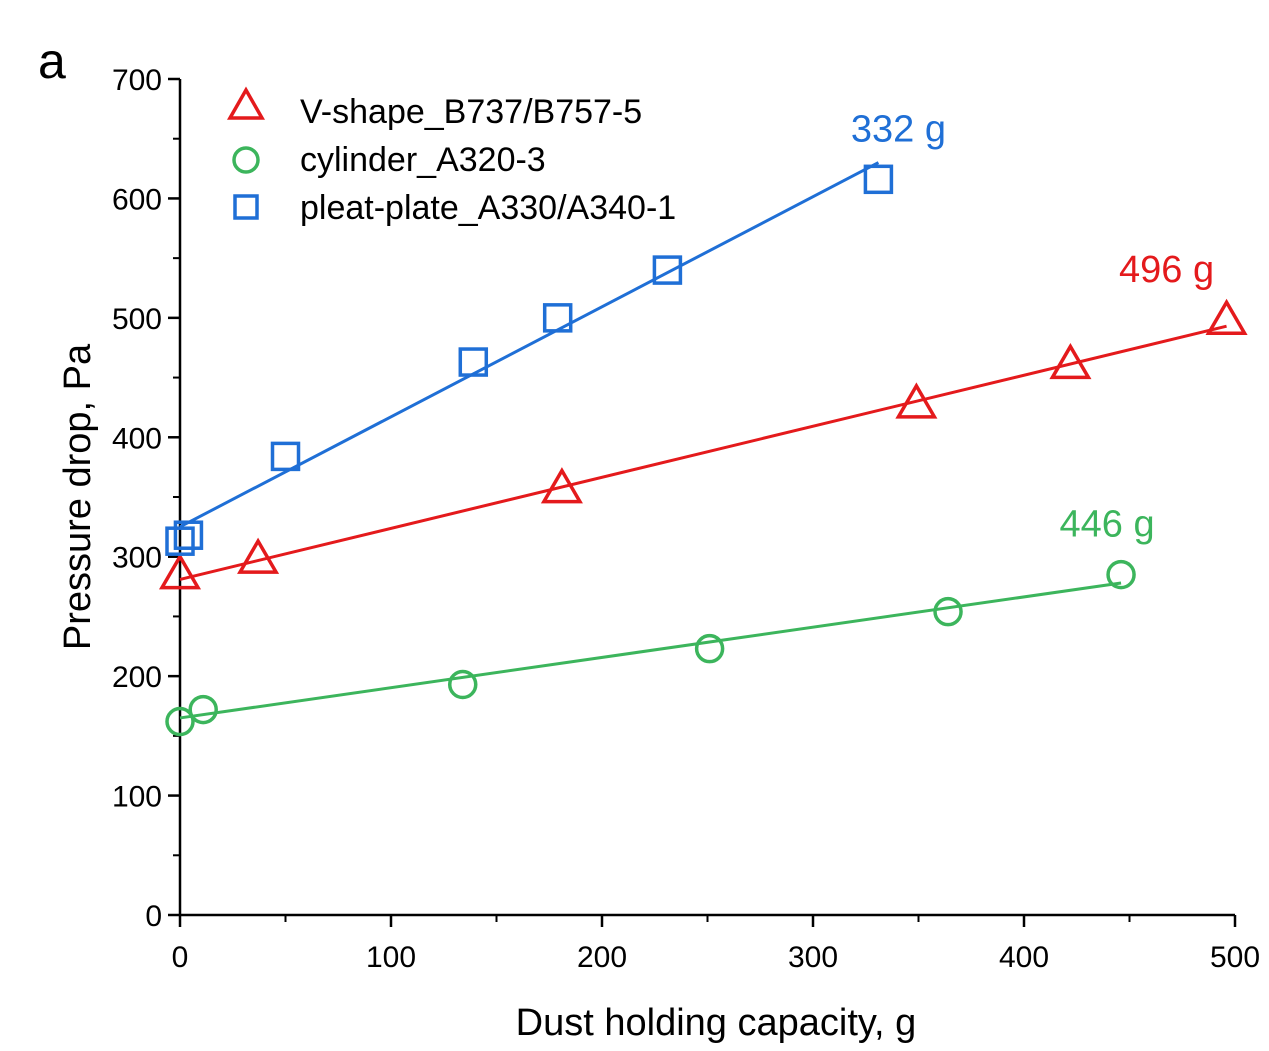 This screenshot has width=1269, height=1051. I want to click on x-tick-label: 300, so click(813, 957).